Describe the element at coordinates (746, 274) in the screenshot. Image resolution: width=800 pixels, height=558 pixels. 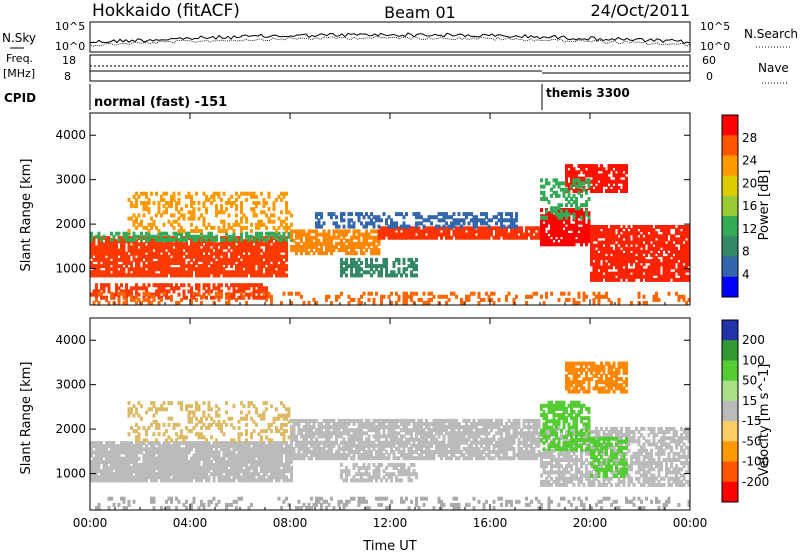
I see `power-colorbar-tick-label: 4` at that location.